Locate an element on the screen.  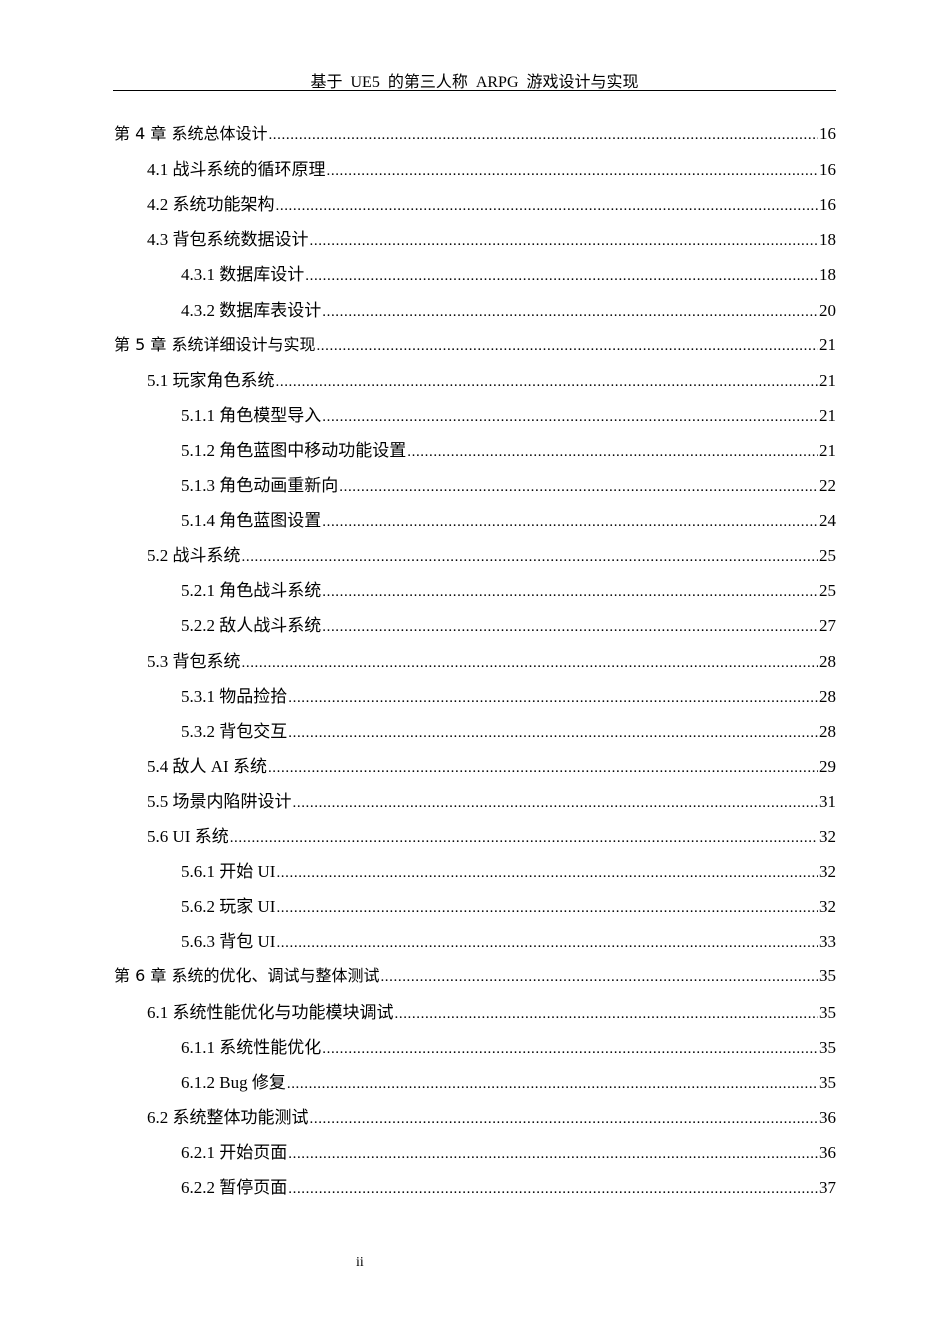
toc-section-entry: 6.1 系统性能优化与功能模块调试 35 is located at coordinates (491, 1010).